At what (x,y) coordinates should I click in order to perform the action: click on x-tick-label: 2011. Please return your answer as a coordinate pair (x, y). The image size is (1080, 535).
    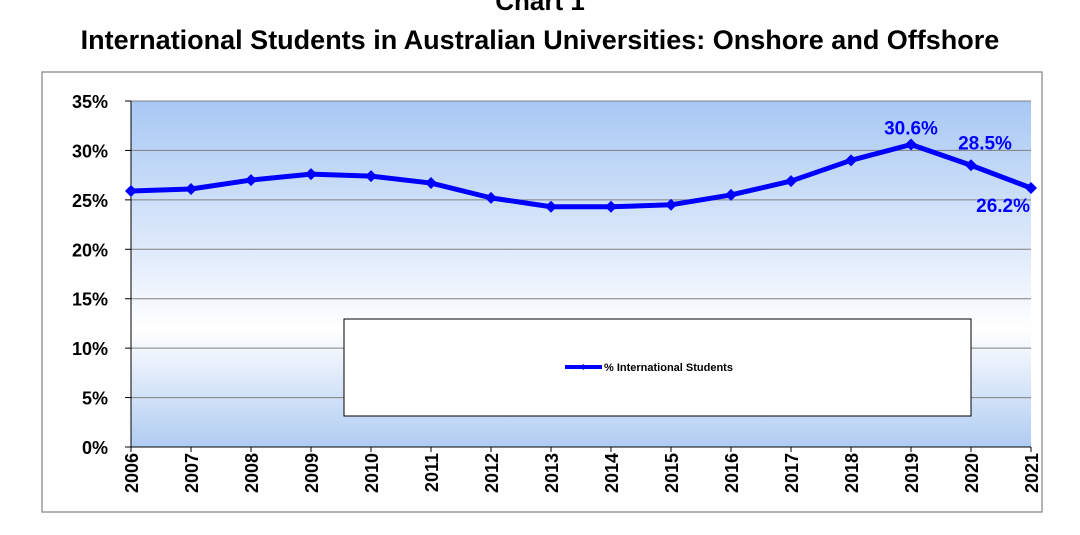
    Looking at the image, I should click on (432, 472).